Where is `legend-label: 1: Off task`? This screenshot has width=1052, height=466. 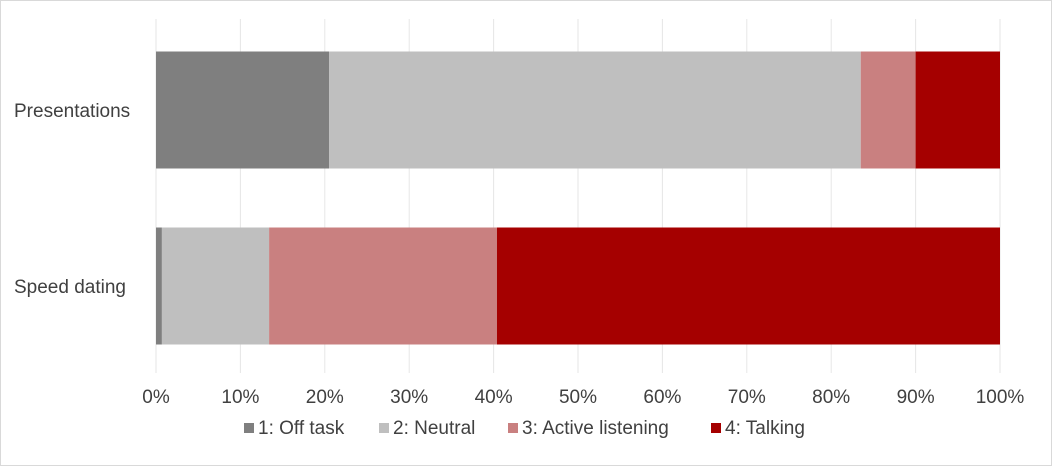 legend-label: 1: Off task is located at coordinates (301, 428).